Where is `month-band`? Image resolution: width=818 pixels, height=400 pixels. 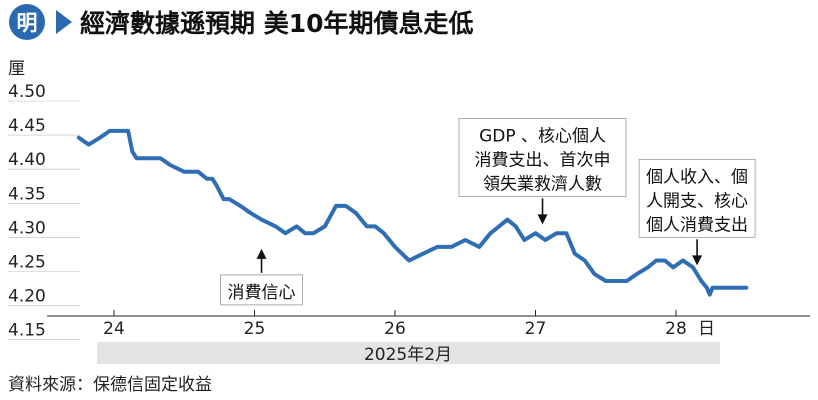 month-band is located at coordinates (408, 353).